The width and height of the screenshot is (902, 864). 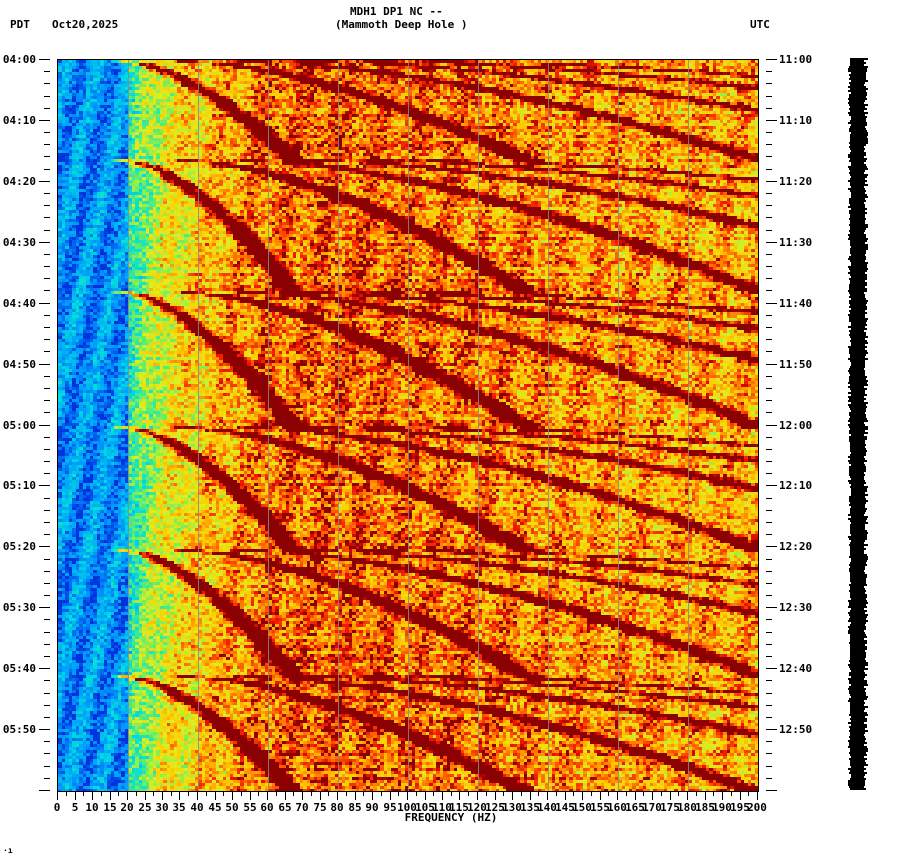 I want to click on x-tick-label: 165, so click(x=635, y=807).